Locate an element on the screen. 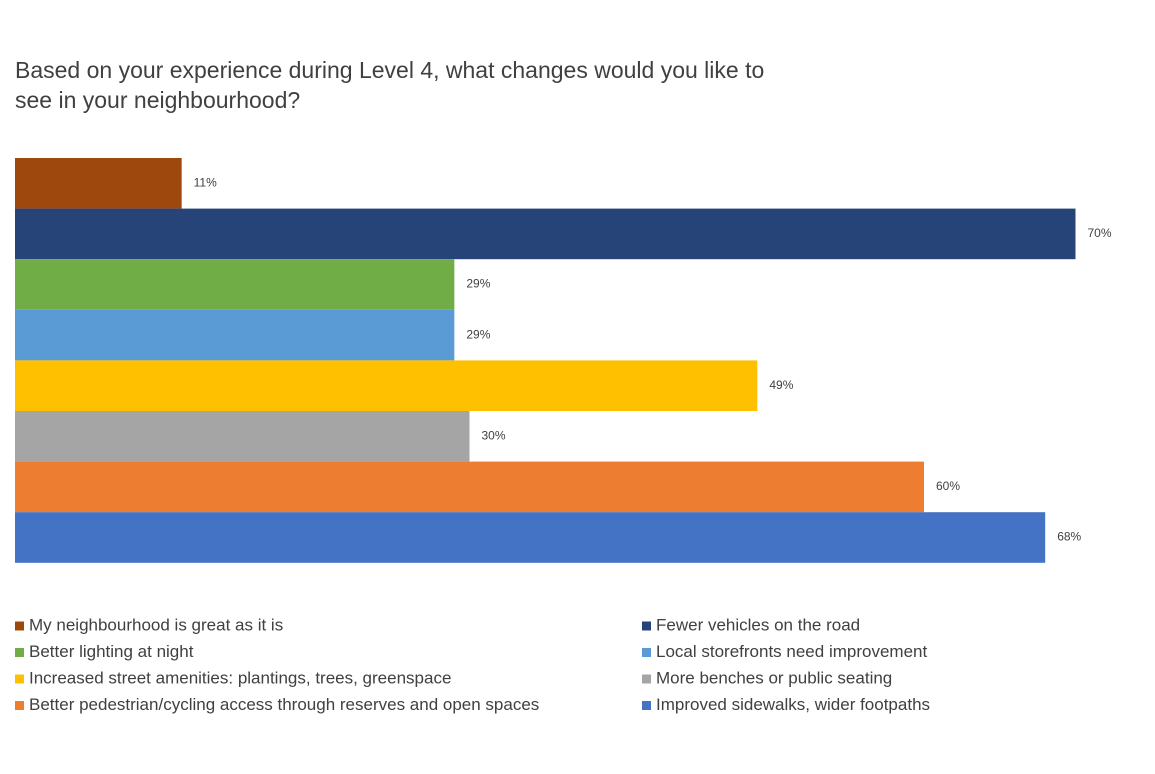 Image resolution: width=1155 pixels, height=774 pixels. value-label: 68% is located at coordinates (1069, 537).